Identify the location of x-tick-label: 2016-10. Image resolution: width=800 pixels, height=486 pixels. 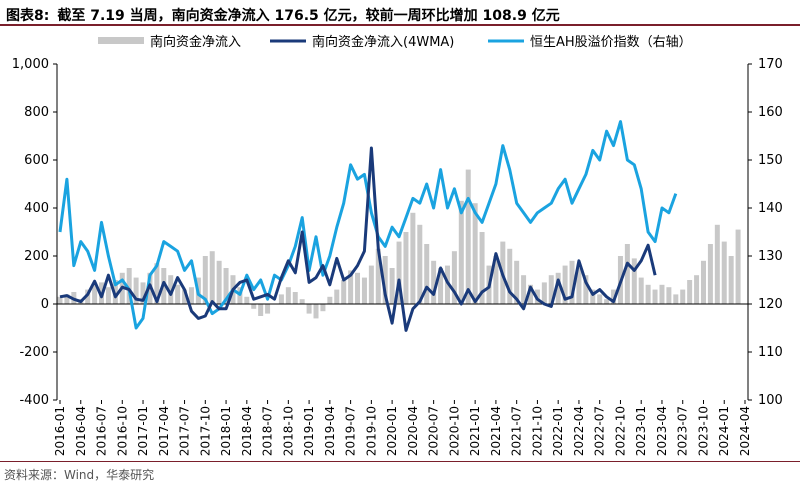
(122, 431).